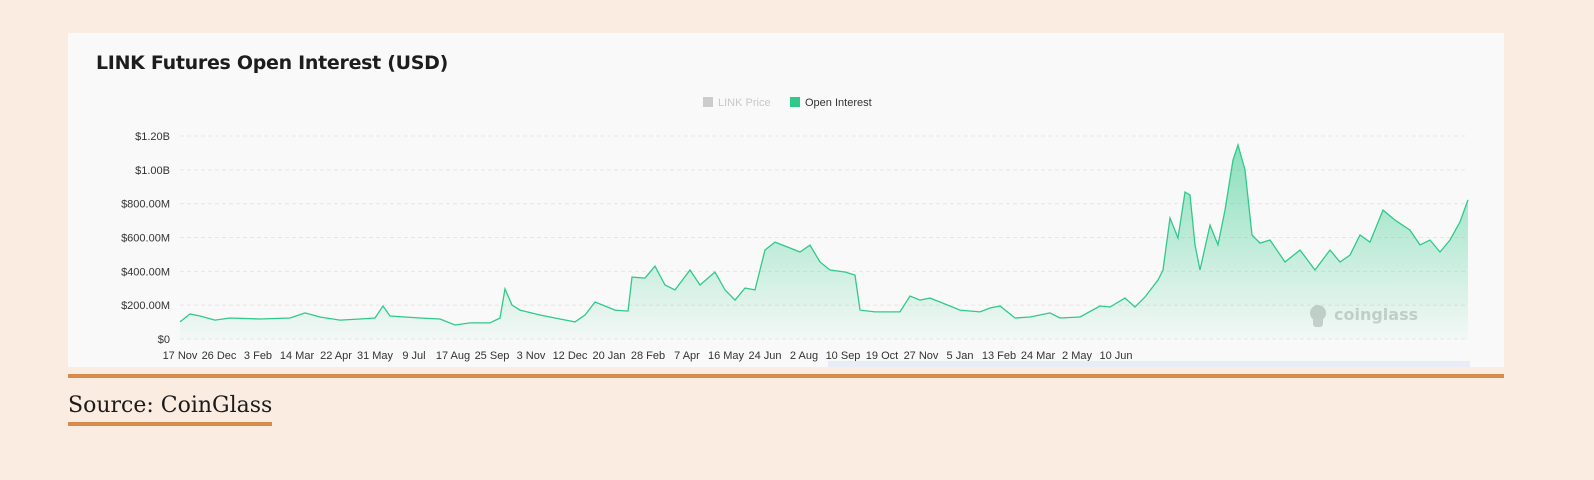 The width and height of the screenshot is (1594, 480). I want to click on legend-swatch-open-interest, so click(795, 102).